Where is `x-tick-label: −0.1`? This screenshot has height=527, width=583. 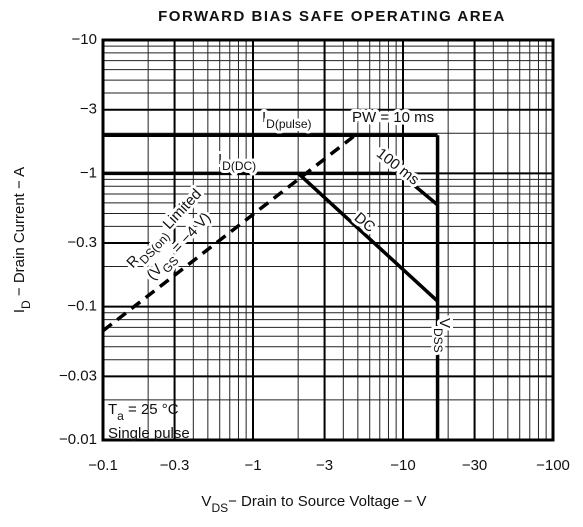
x-tick-label: −0.1 is located at coordinates (103, 465).